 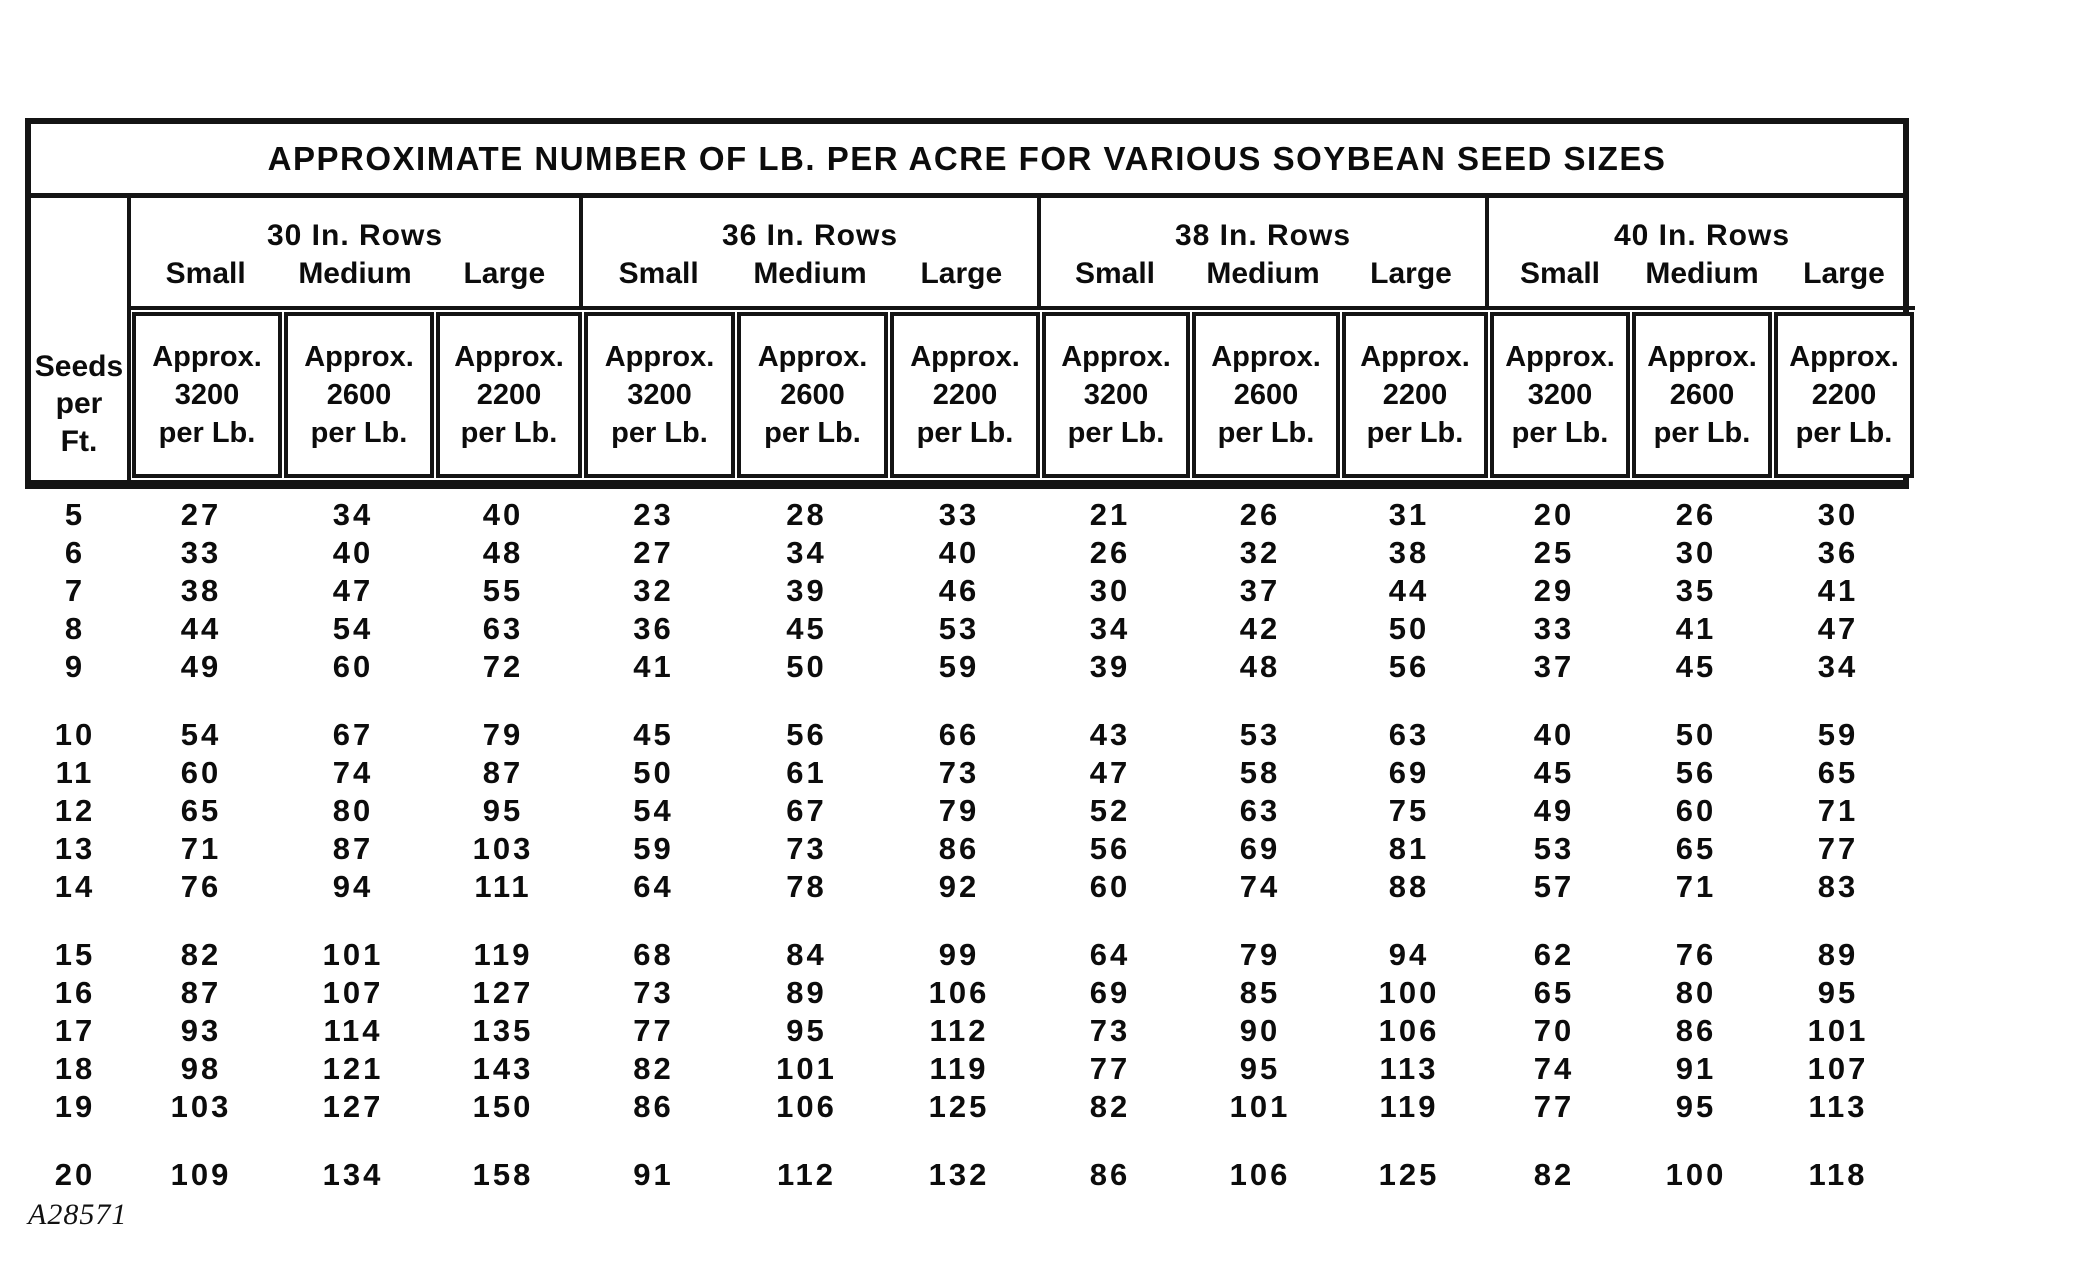 I want to click on cell-30in-small: 76, so click(x=201, y=886).